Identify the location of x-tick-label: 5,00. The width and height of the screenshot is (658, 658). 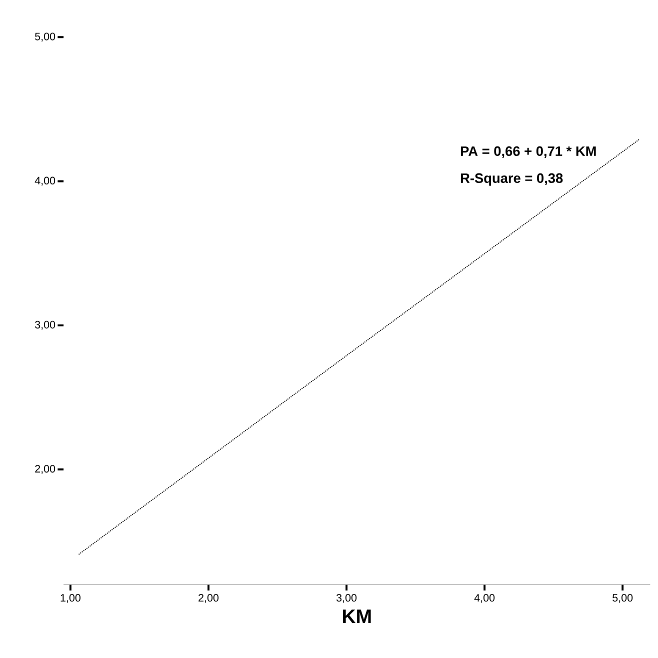
(622, 598).